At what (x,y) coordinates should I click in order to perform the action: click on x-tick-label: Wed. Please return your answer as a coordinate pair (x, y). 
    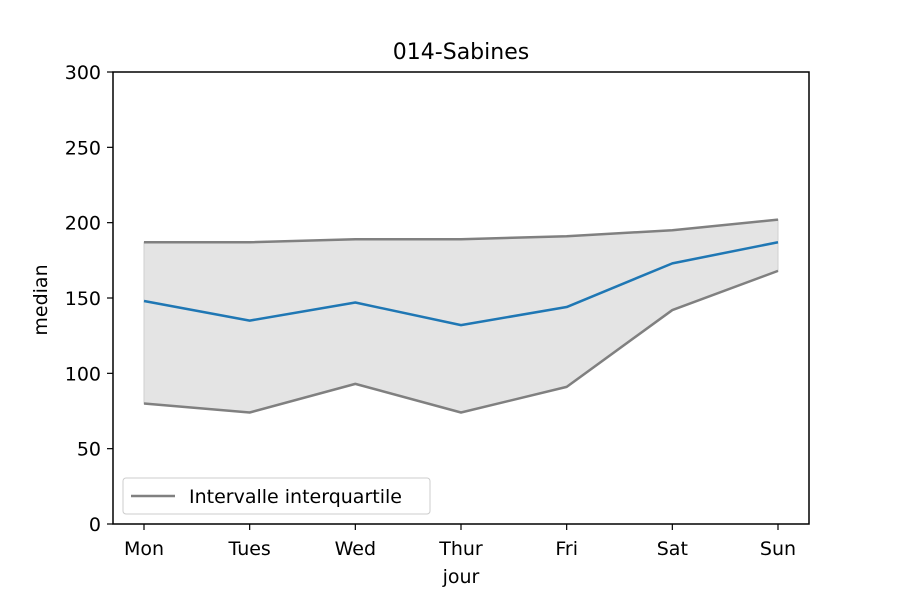
    Looking at the image, I should click on (355, 549).